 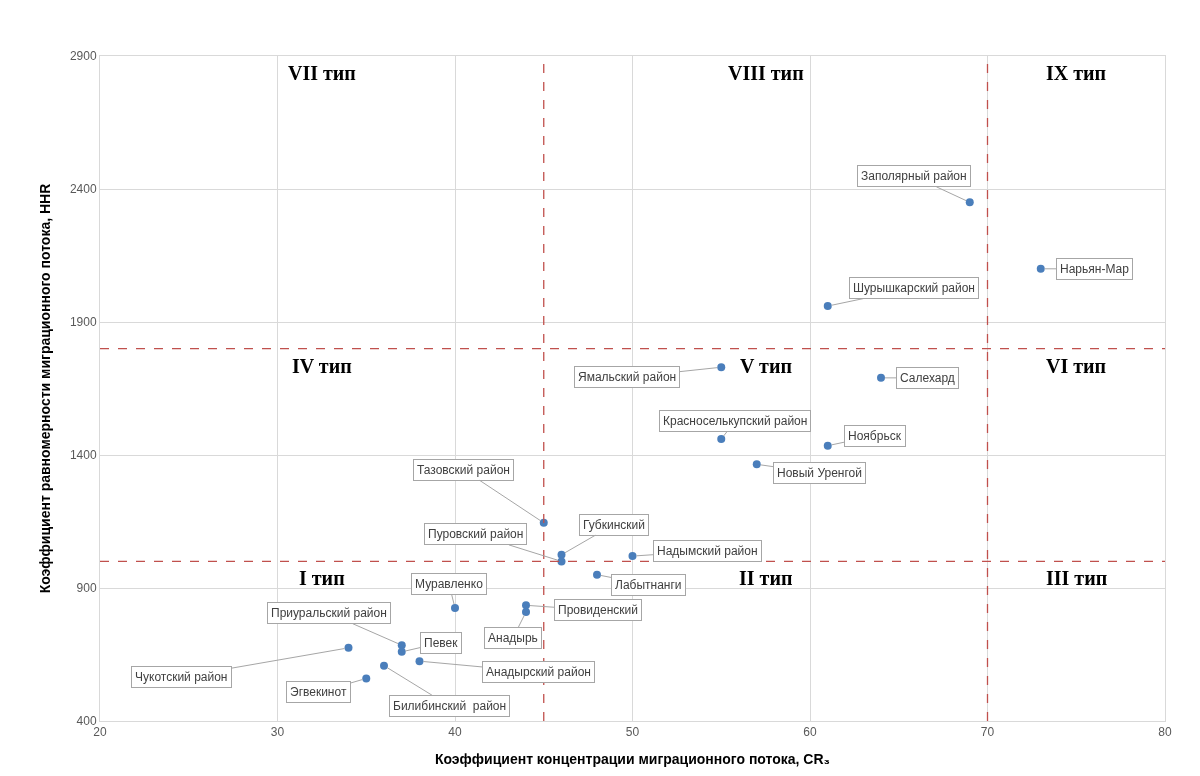 I want to click on annotation: II тип, so click(x=766, y=578).